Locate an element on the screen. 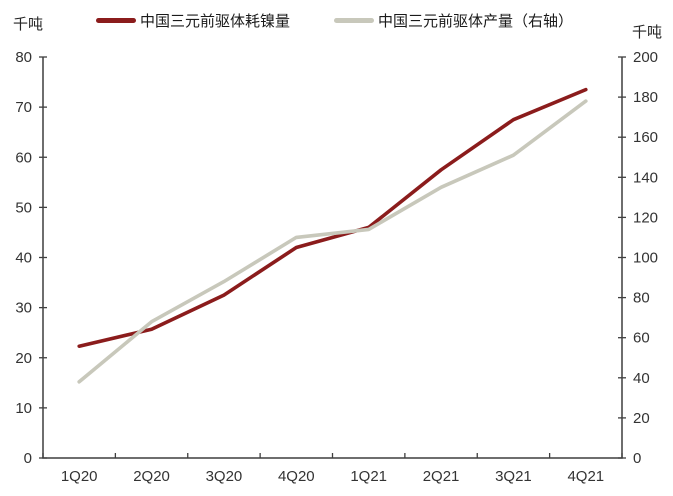  right-tick-label: 80 is located at coordinates (641, 298).